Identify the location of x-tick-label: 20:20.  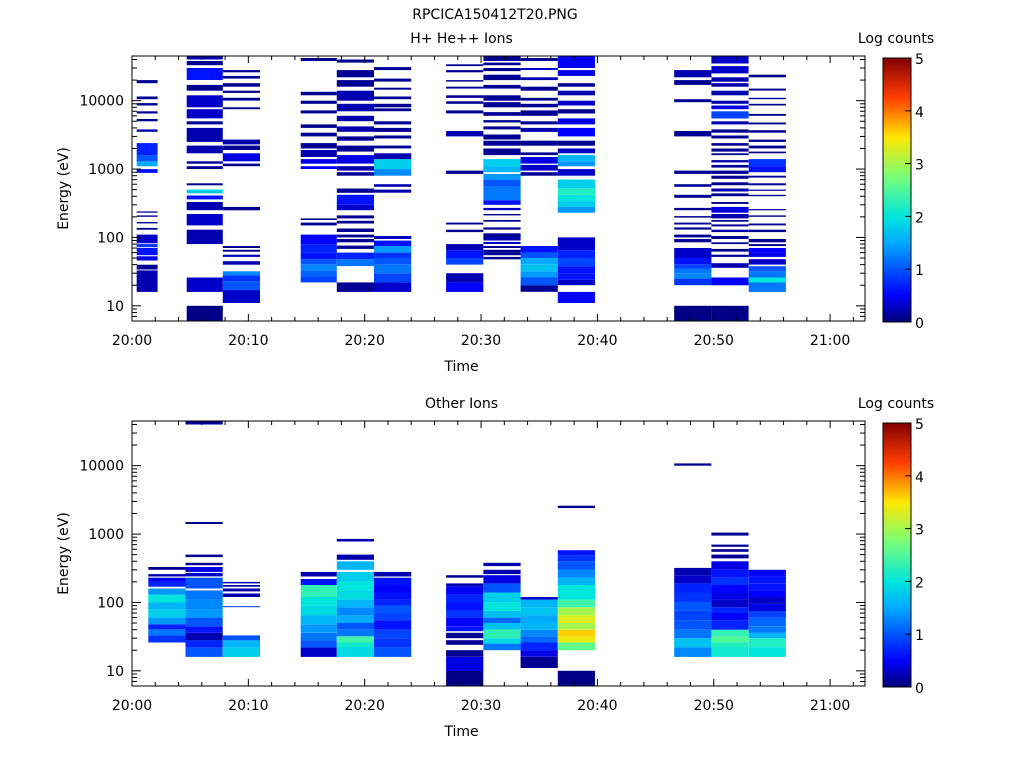
(365, 706).